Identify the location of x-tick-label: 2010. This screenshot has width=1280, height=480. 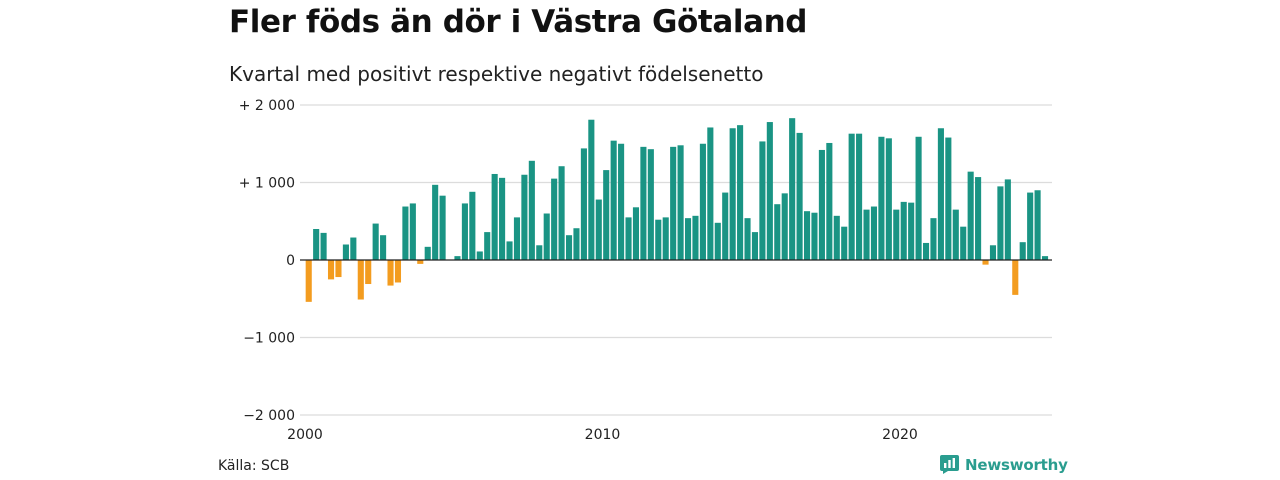
(603, 435).